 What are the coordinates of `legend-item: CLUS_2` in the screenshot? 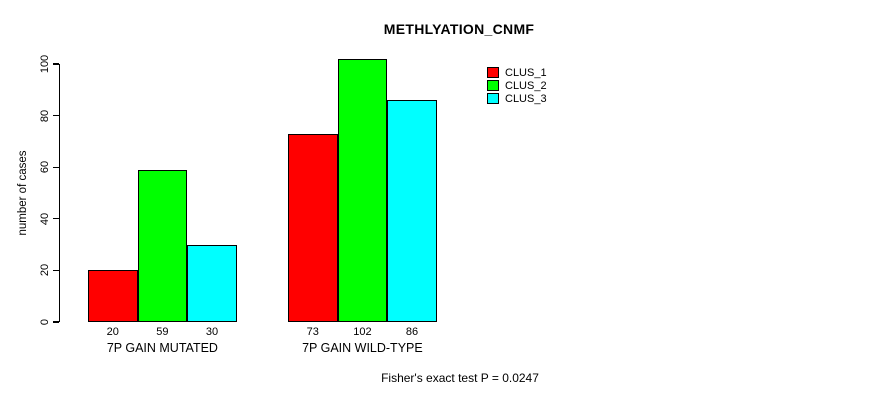 It's located at (517, 85).